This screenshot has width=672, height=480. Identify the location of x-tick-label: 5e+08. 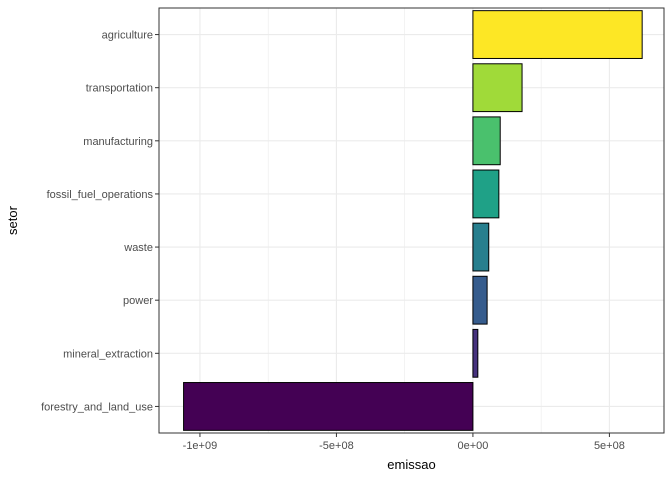
(609, 446).